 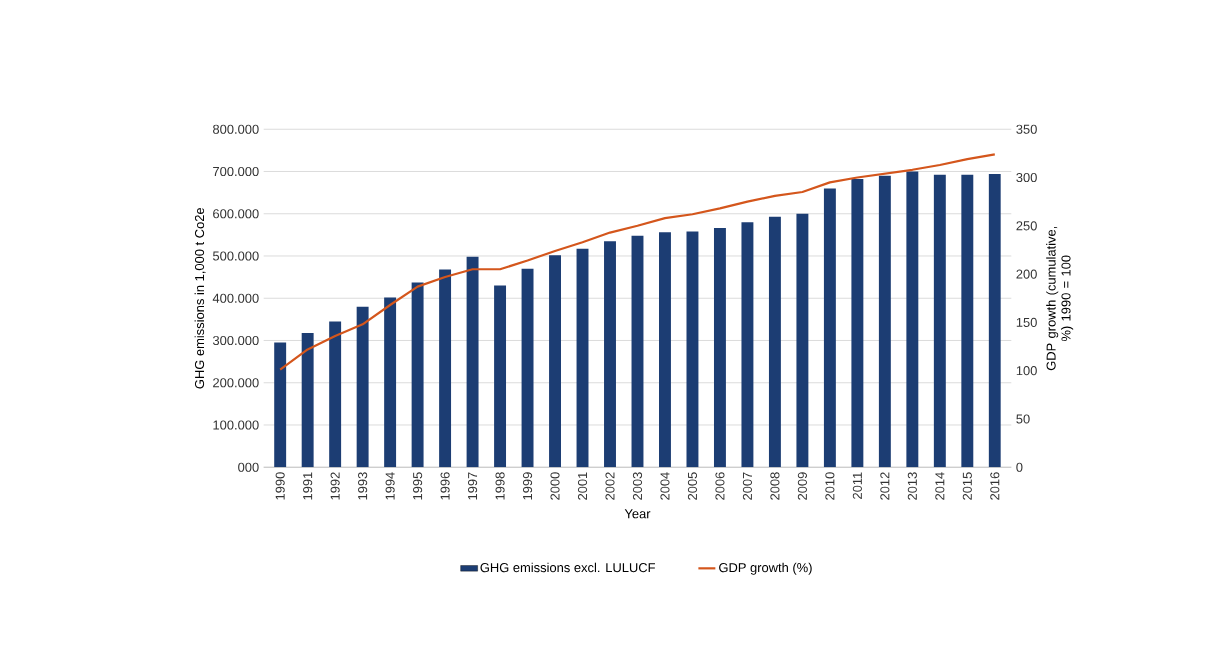 What do you see at coordinates (1019, 467) in the screenshot?
I see `y2-tick-label: 0` at bounding box center [1019, 467].